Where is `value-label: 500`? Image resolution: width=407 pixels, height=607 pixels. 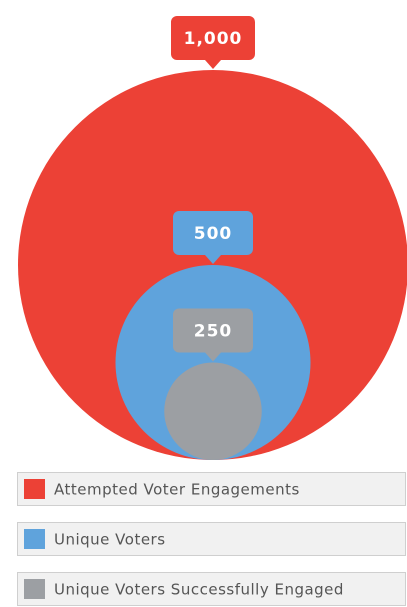 value-label: 500 is located at coordinates (213, 234).